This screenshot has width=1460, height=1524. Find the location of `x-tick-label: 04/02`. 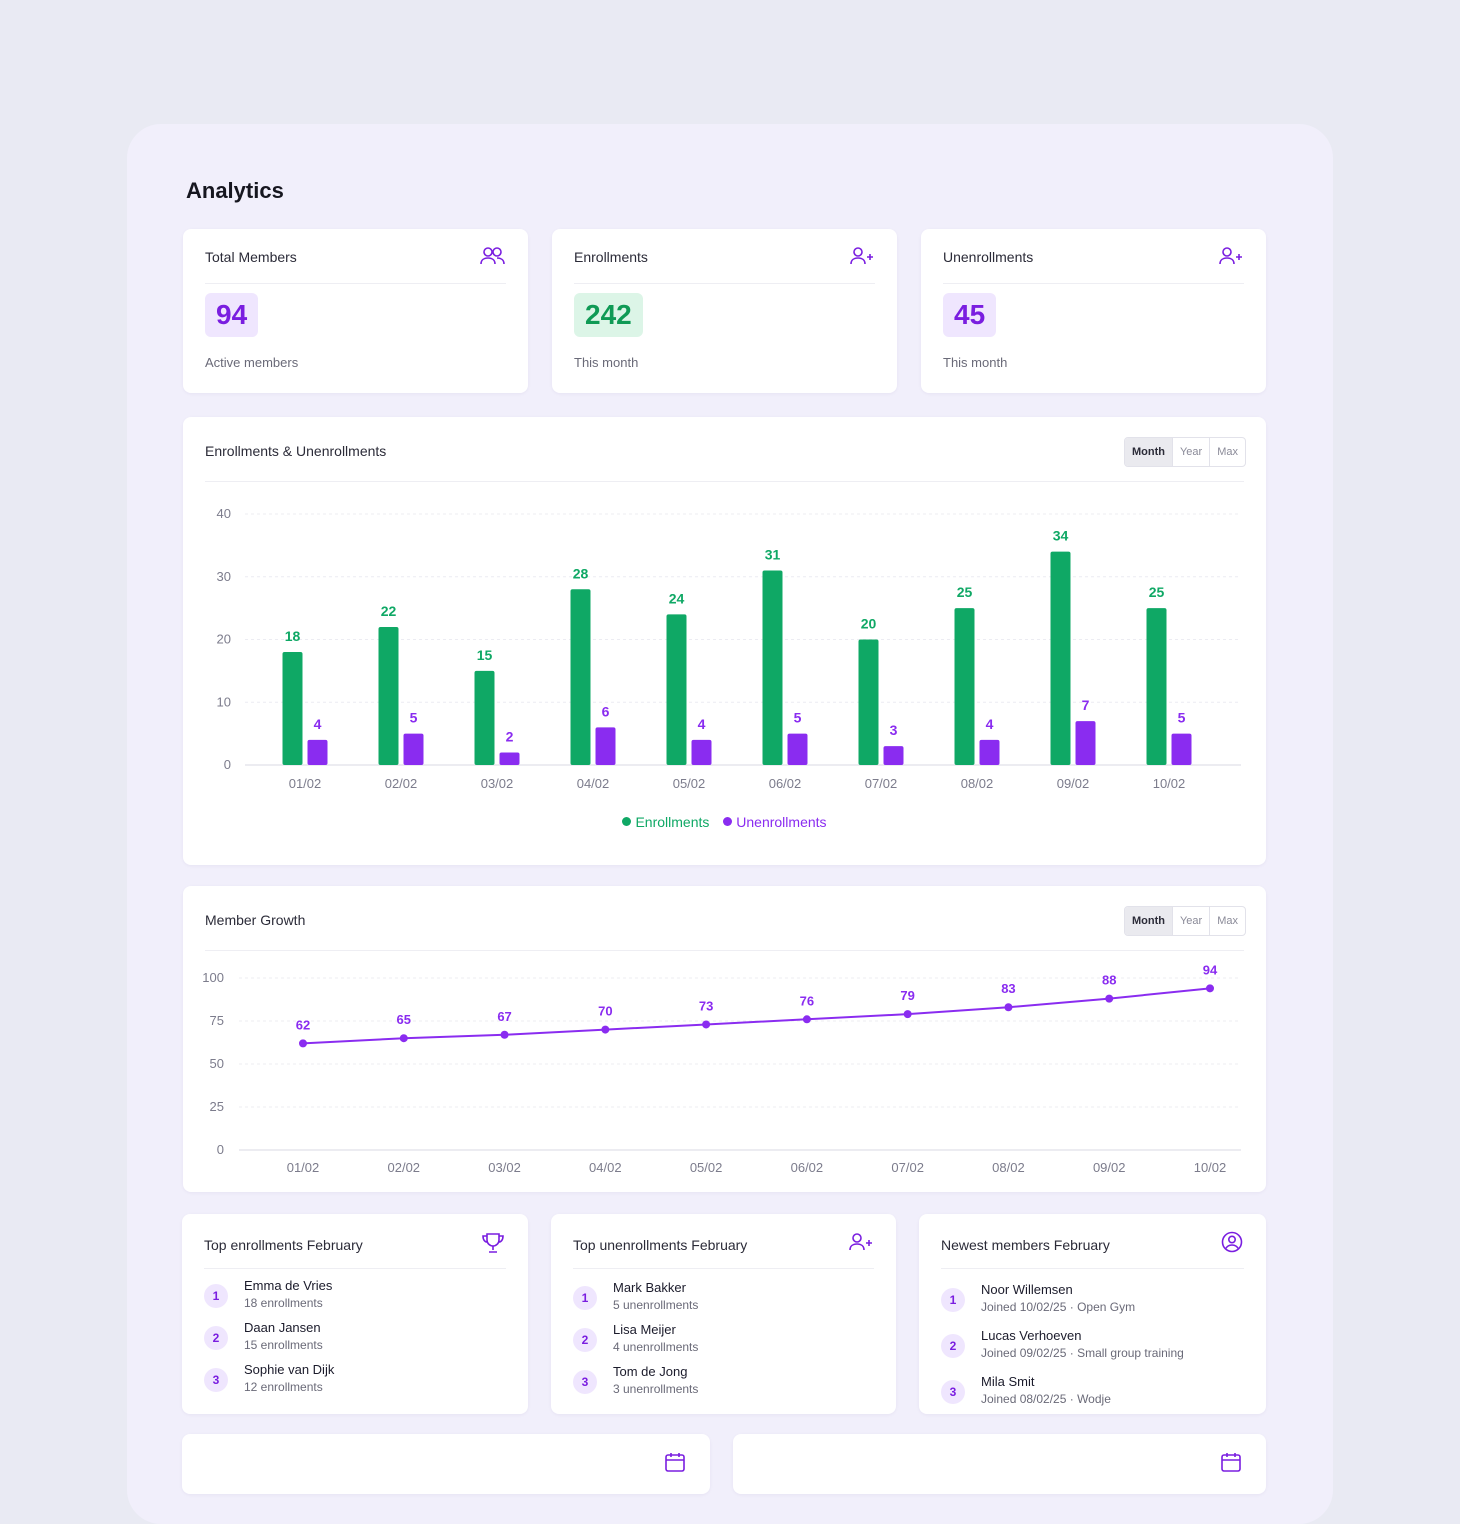

x-tick-label: 04/02 is located at coordinates (605, 1167).